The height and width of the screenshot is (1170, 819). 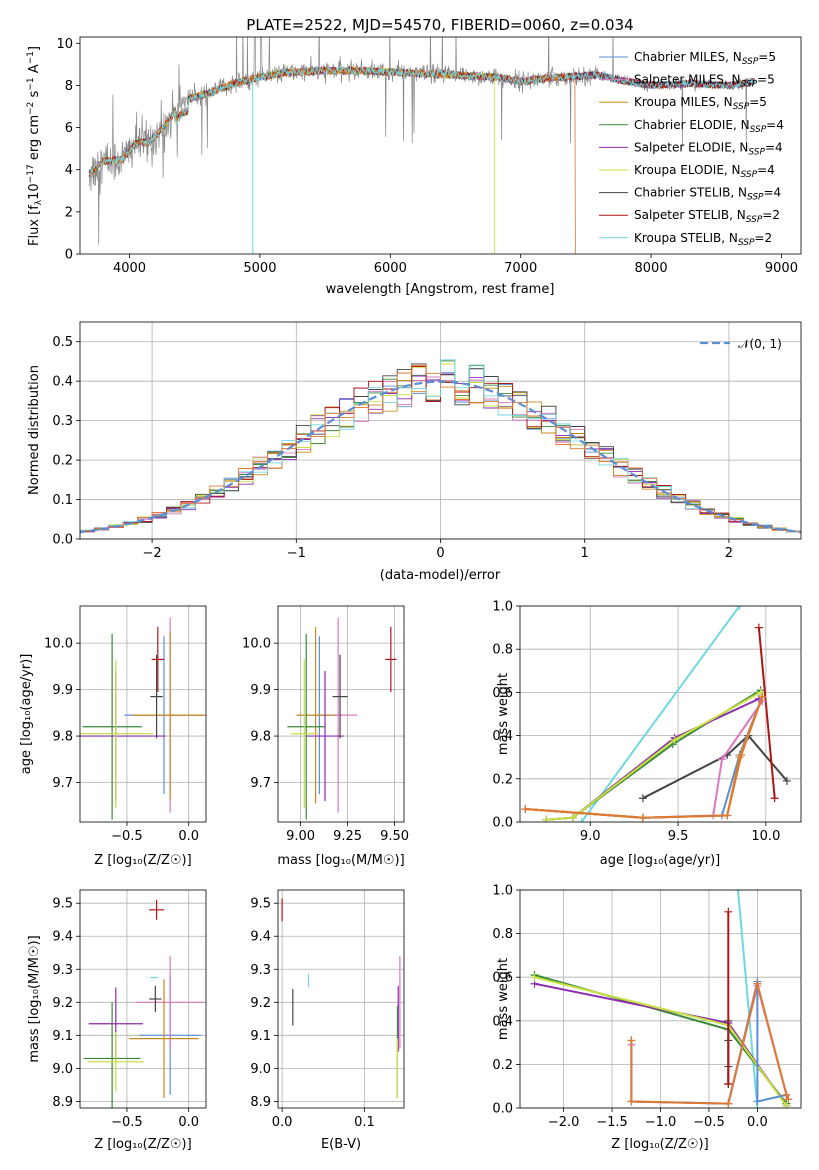 I want to click on plot-area-mass_vs_Z, so click(x=144, y=1003).